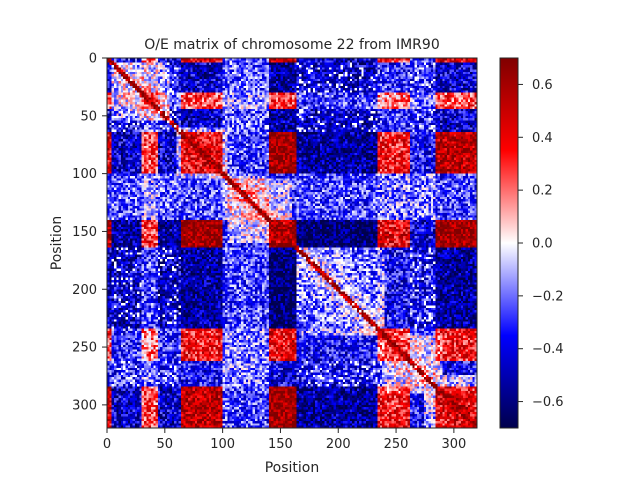 The width and height of the screenshot is (640, 480). What do you see at coordinates (84, 348) in the screenshot?
I see `y-tick-label: 250` at bounding box center [84, 348].